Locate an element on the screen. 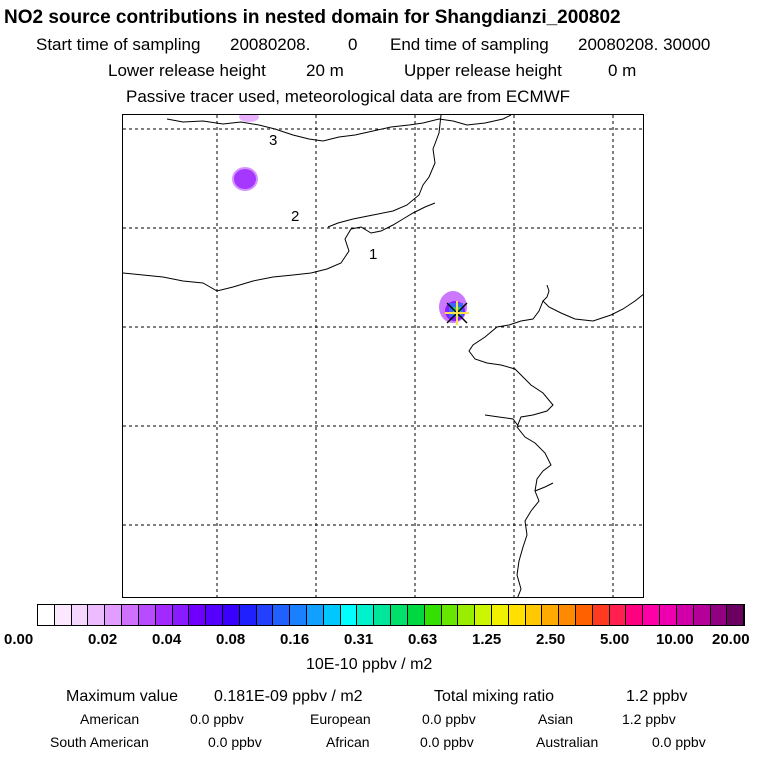 This screenshot has width=768, height=768. total-mixing-label: Total mixing ratio is located at coordinates (494, 696).